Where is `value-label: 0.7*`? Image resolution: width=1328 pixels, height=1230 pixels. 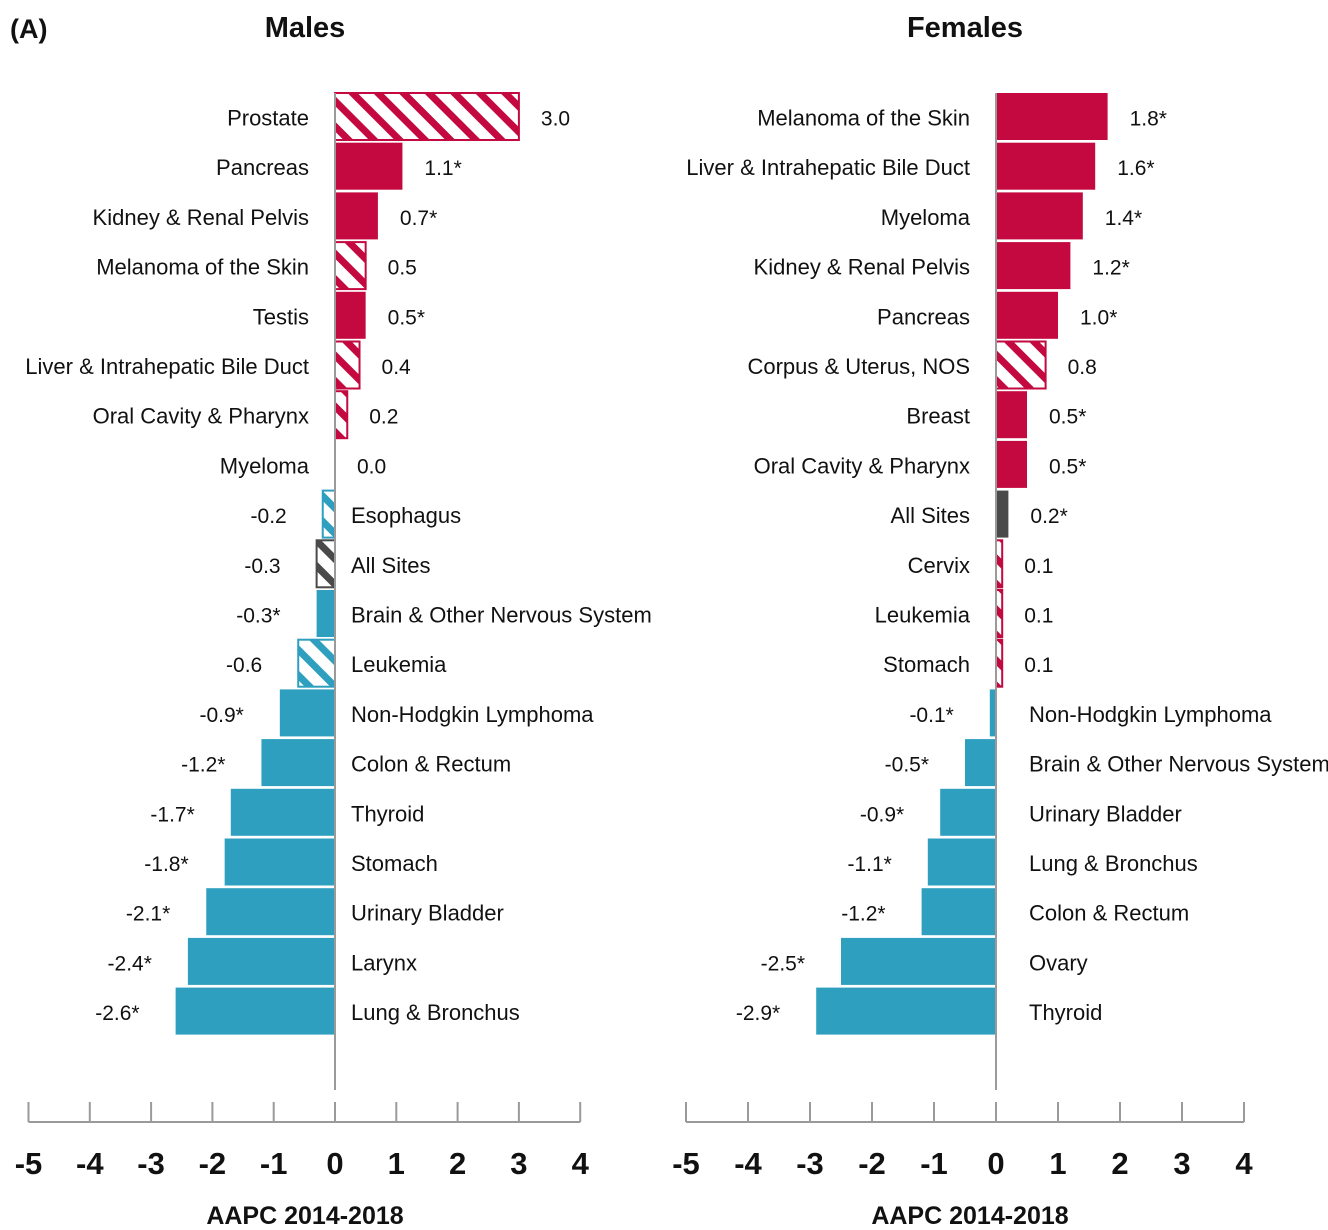 value-label: 0.7* is located at coordinates (418, 218).